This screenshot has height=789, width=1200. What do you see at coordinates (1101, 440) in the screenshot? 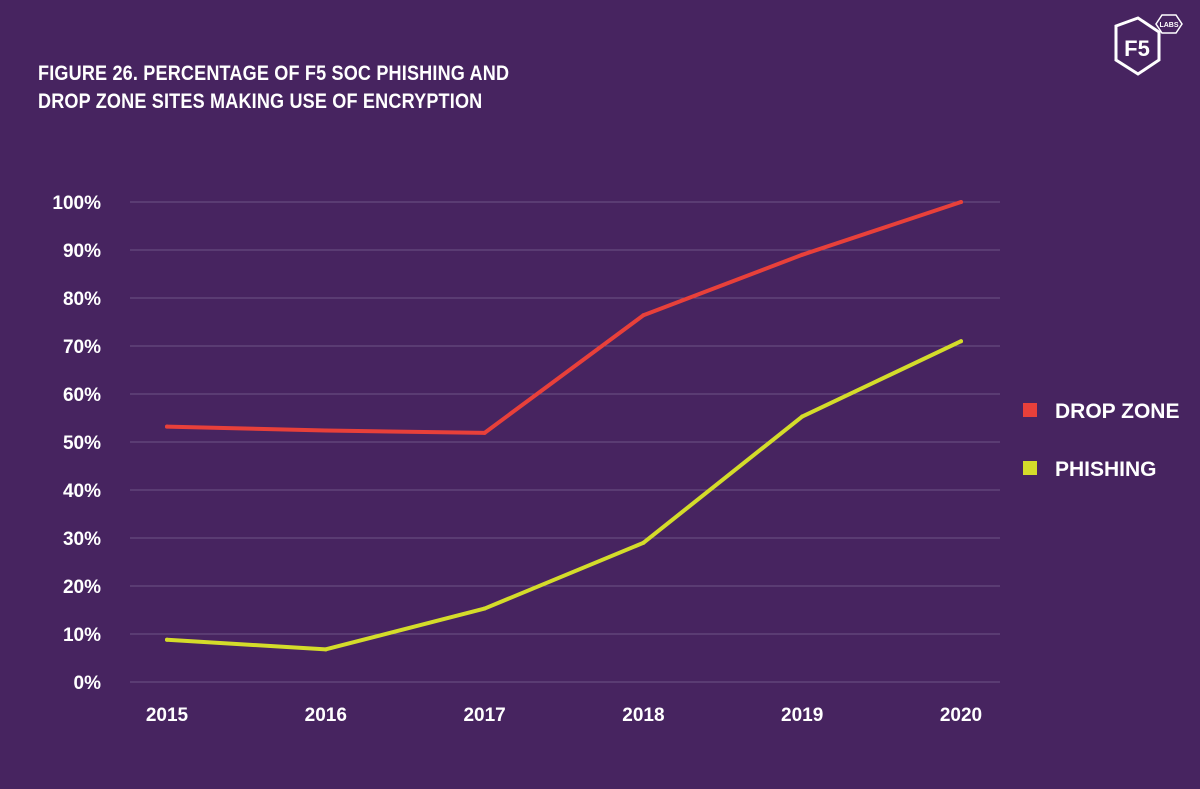
I see `legend: DROP ZONE PHISHING` at bounding box center [1101, 440].